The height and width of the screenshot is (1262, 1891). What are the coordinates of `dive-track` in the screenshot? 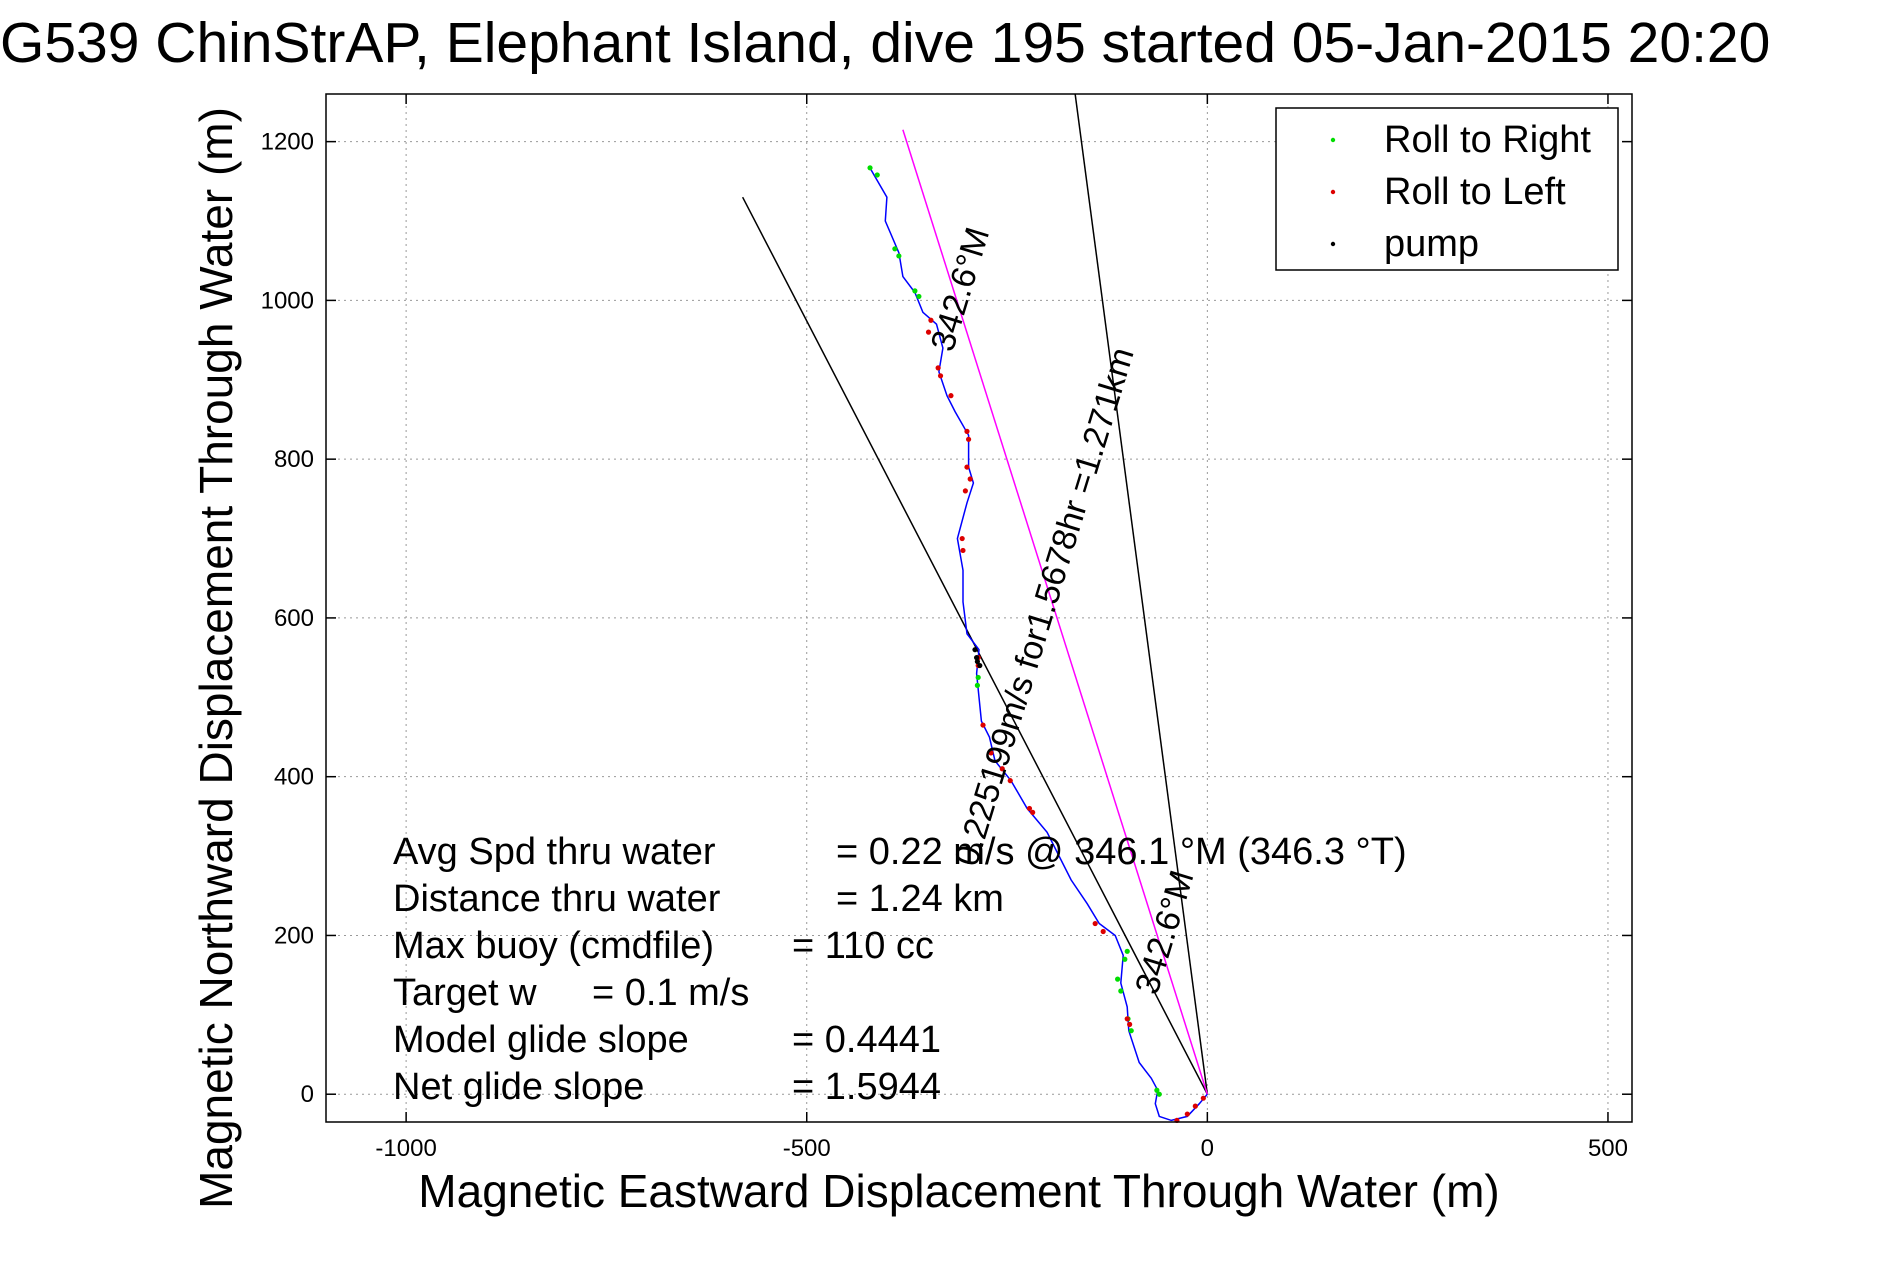 It's located at (1039, 645).